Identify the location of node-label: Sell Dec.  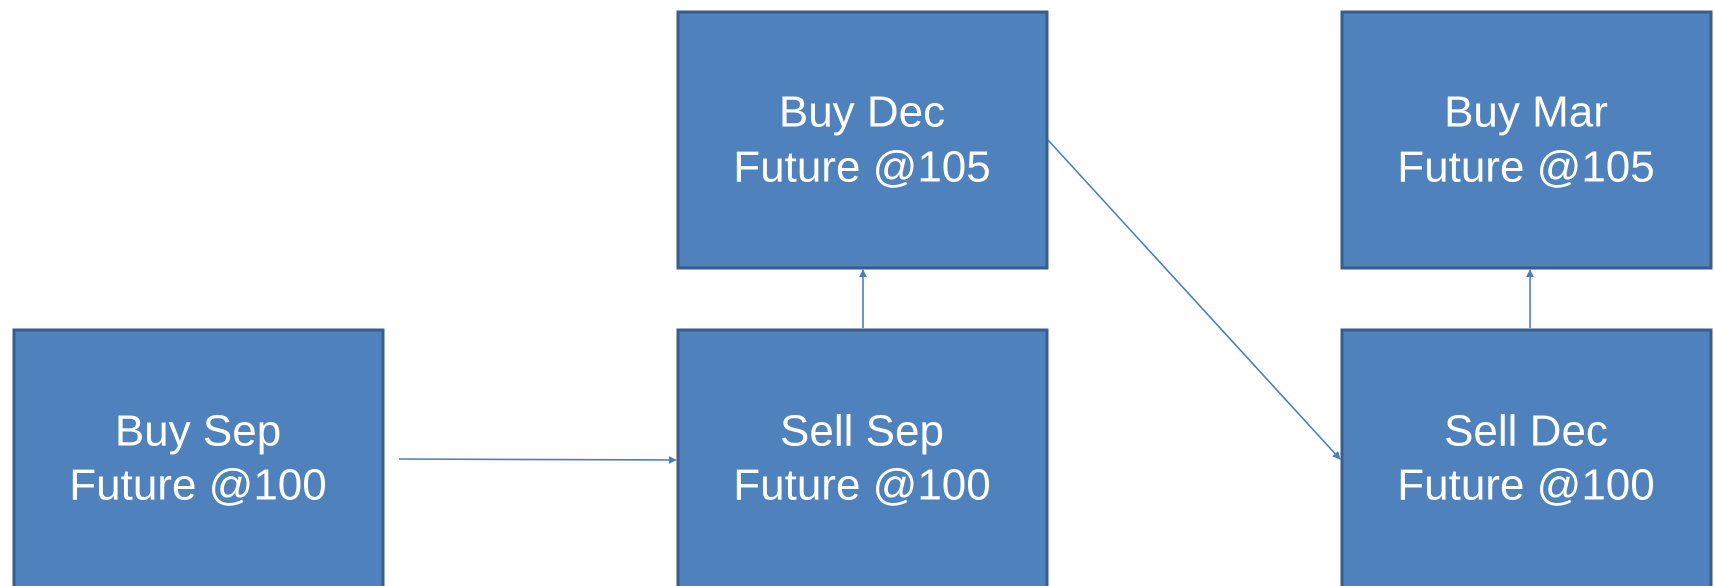
(1526, 431).